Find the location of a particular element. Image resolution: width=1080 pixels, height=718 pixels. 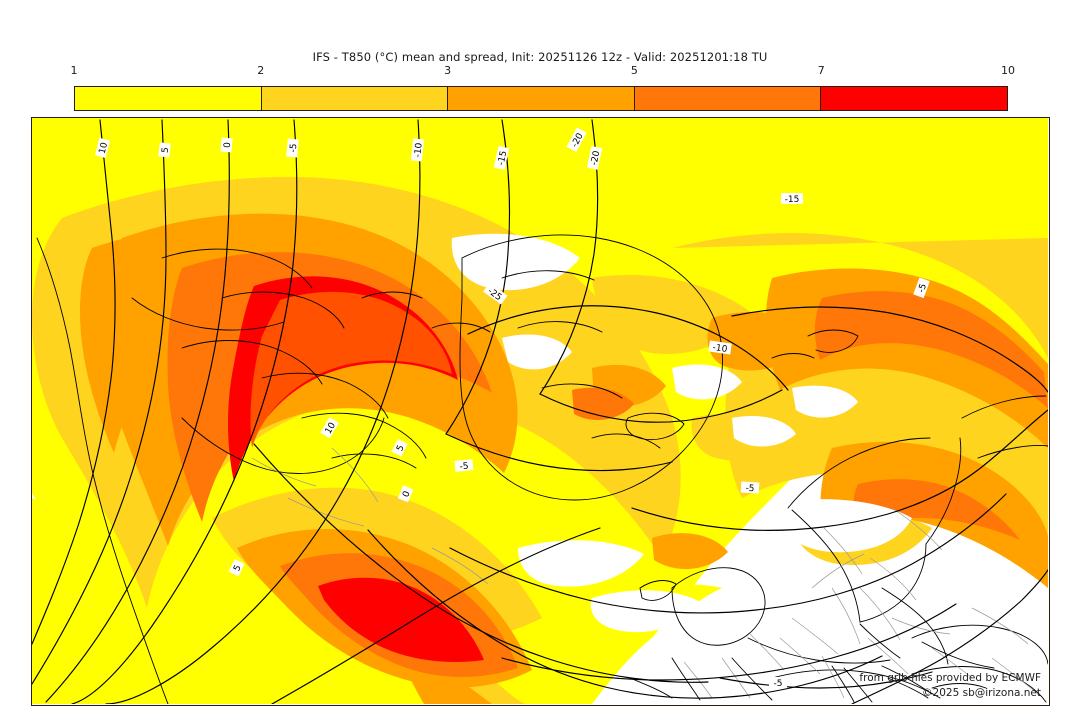

colorbar-tick-3: 3 is located at coordinates (448, 70).